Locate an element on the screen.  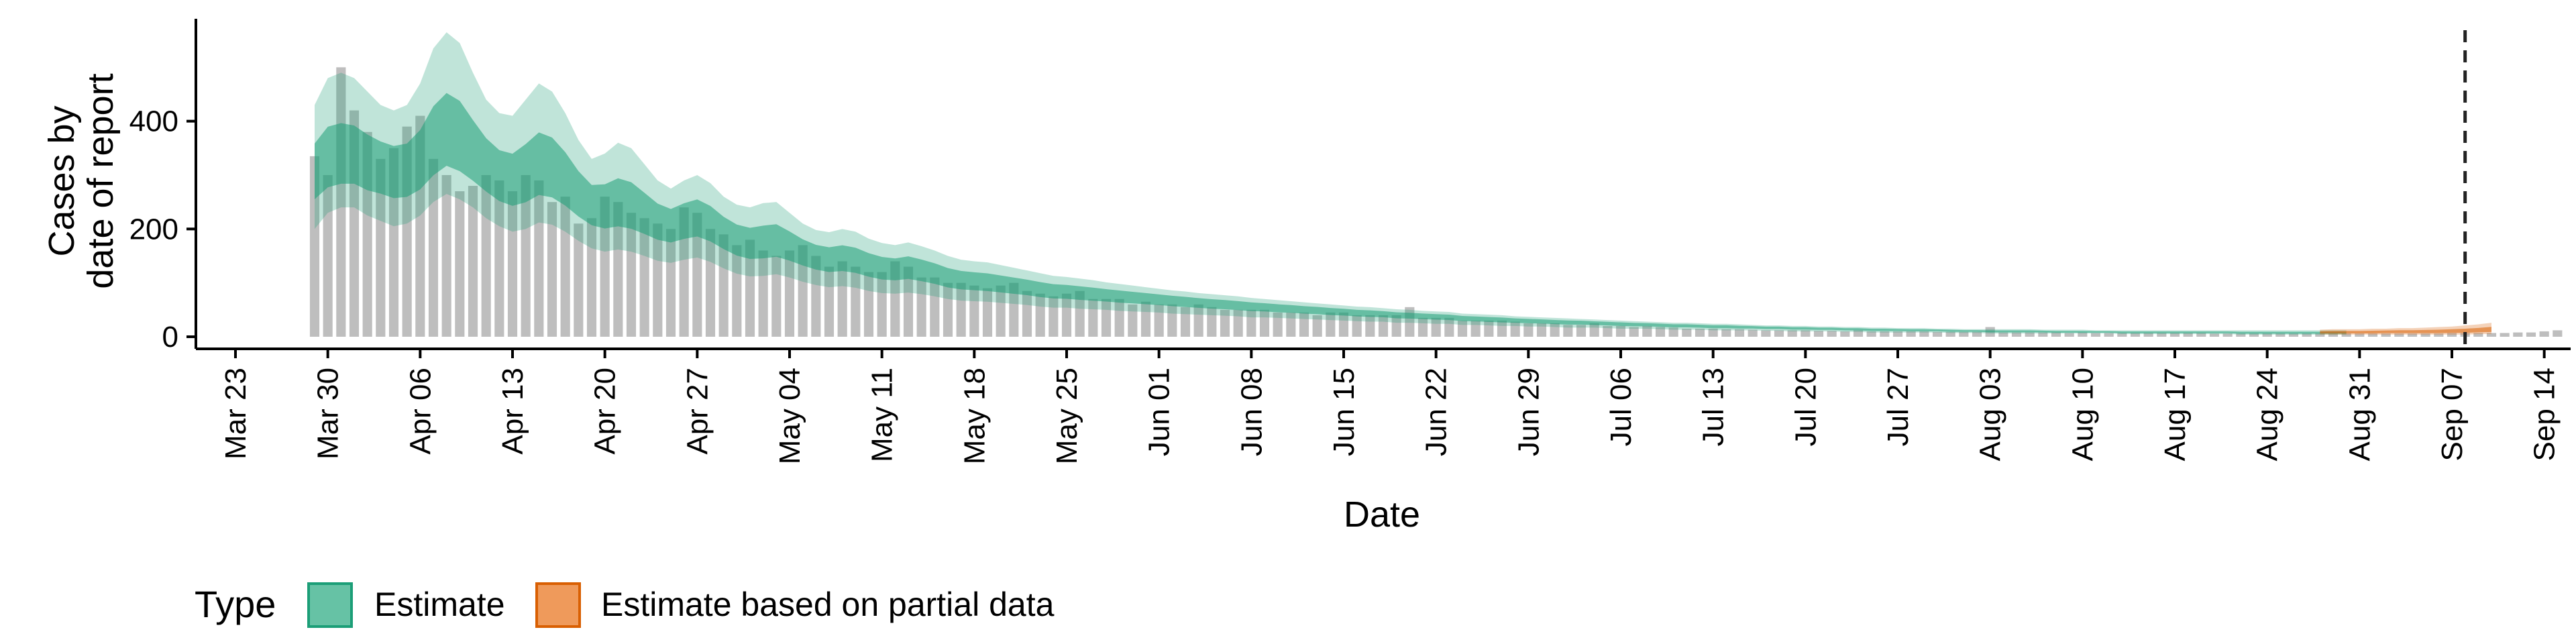
x-tick-label: Apr 20 is located at coordinates (605, 411).